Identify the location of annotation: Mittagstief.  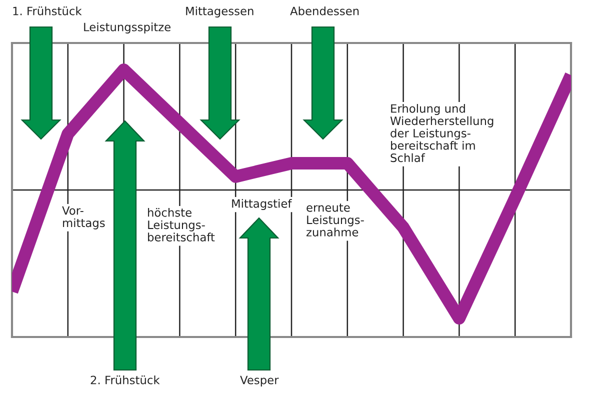
(262, 204).